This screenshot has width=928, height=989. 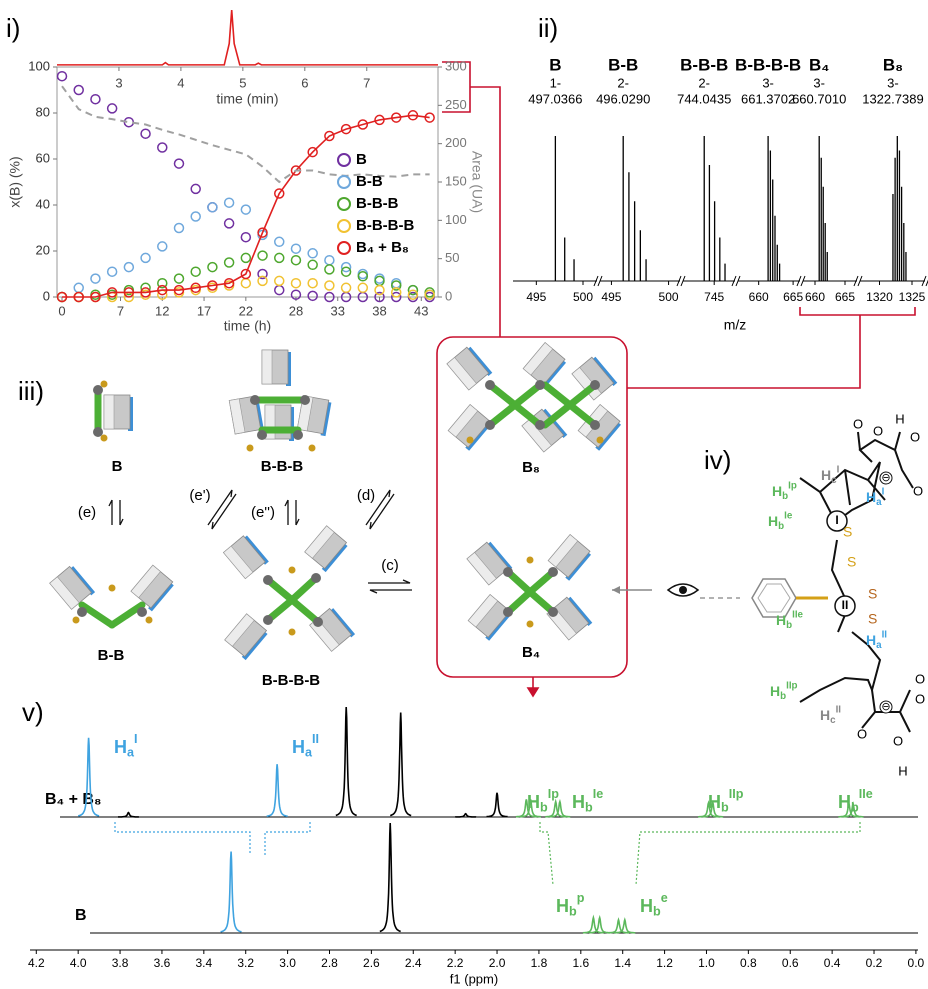 What do you see at coordinates (344, 226) in the screenshot?
I see `legend-marker` at bounding box center [344, 226].